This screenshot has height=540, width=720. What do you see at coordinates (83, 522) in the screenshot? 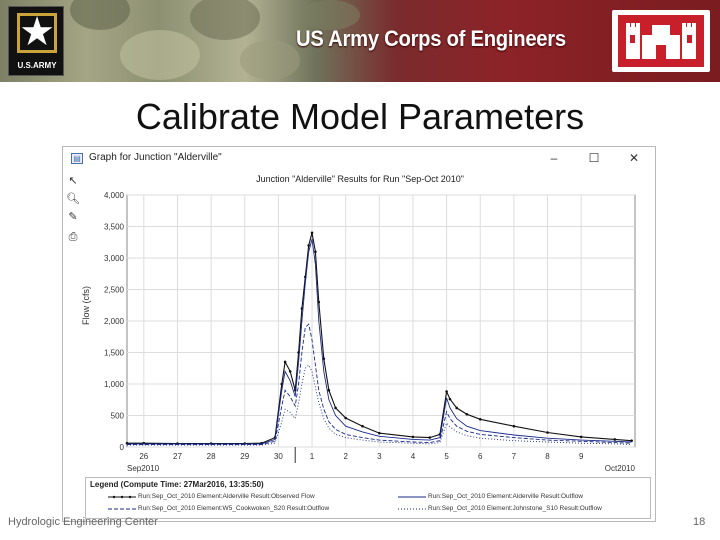
I see `footer-organization: Hydrologic Engineering Center` at bounding box center [83, 522].